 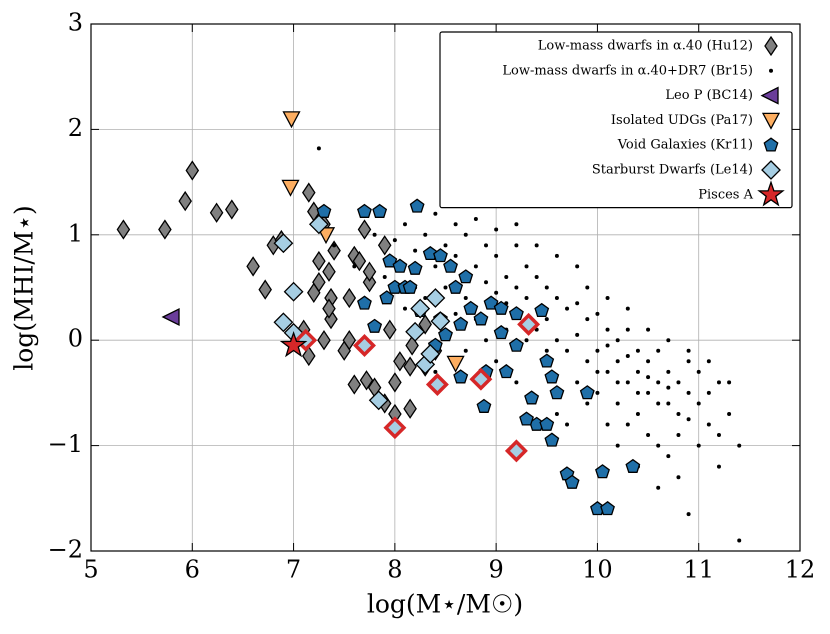 What do you see at coordinates (65, 550) in the screenshot?
I see `y-tick-label: −2` at bounding box center [65, 550].